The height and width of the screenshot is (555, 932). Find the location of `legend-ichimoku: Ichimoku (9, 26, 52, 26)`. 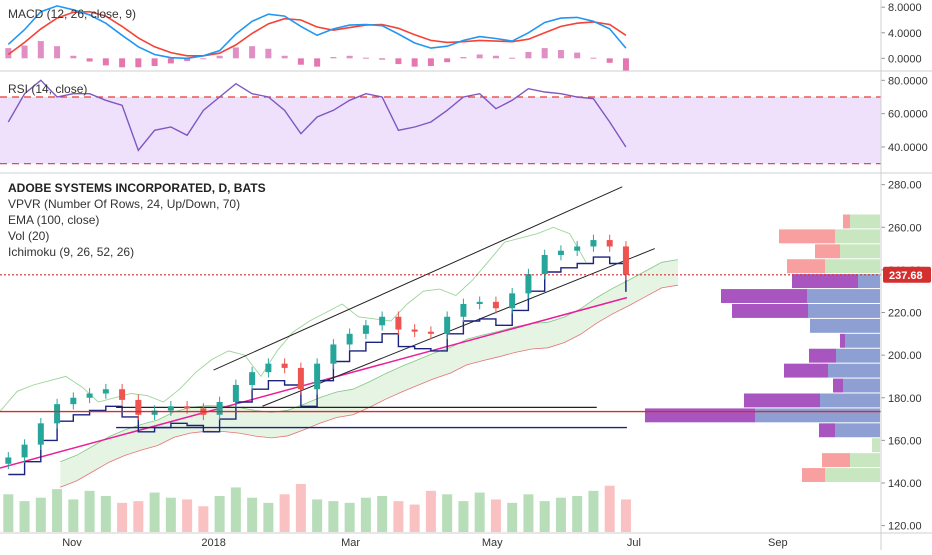

legend-ichimoku: Ichimoku (9, 26, 52, 26) is located at coordinates (71, 252).